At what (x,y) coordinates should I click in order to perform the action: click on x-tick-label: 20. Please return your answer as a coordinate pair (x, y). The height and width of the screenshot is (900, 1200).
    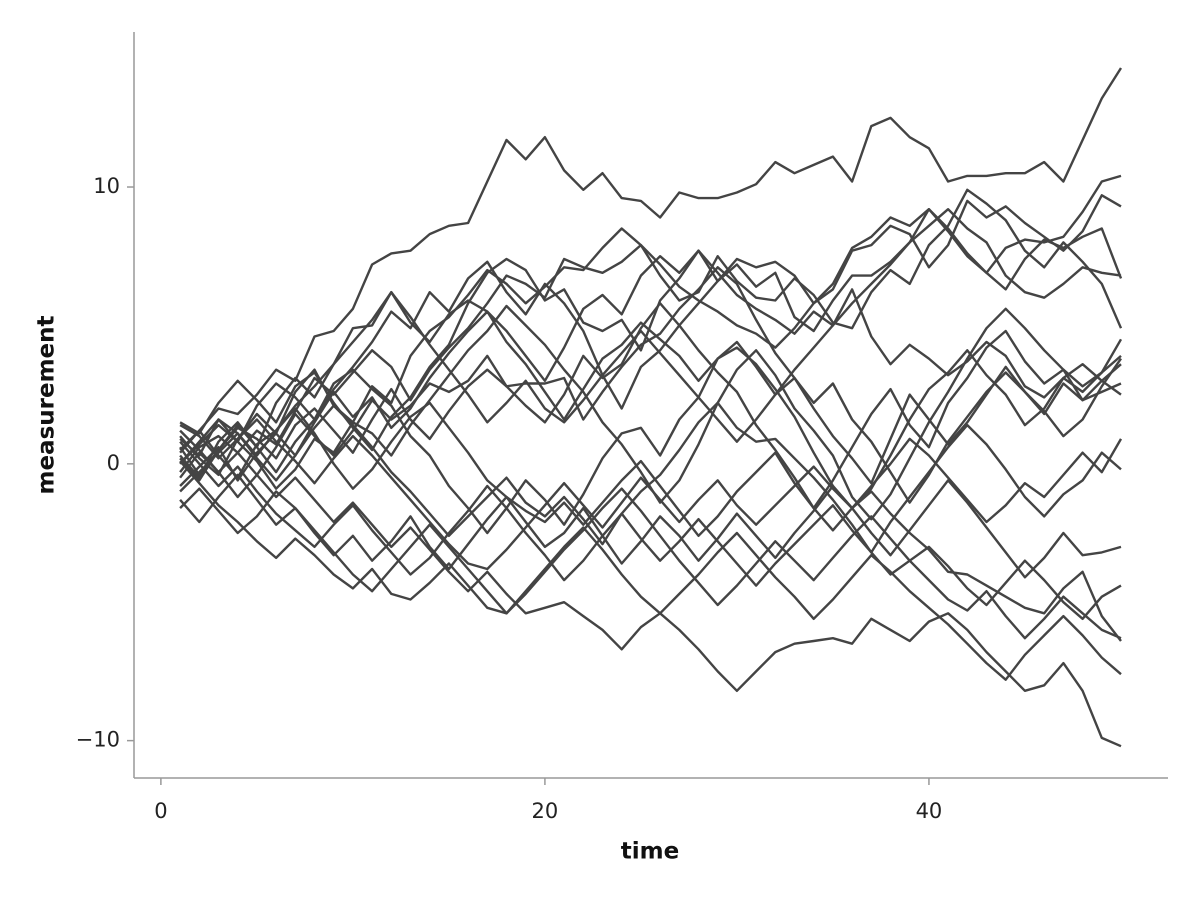
    Looking at the image, I should click on (545, 811).